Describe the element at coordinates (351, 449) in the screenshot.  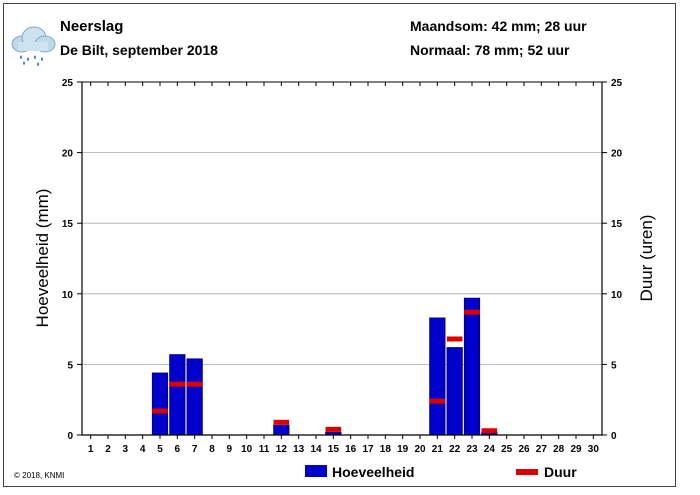
I see `x-tick-label-16: 16` at that location.